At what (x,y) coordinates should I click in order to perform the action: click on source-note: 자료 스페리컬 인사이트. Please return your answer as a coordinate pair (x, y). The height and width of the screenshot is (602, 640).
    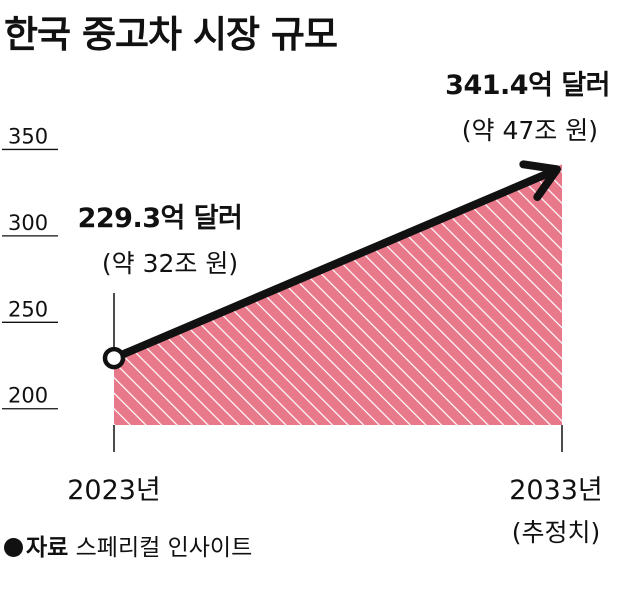
    Looking at the image, I should click on (128, 545).